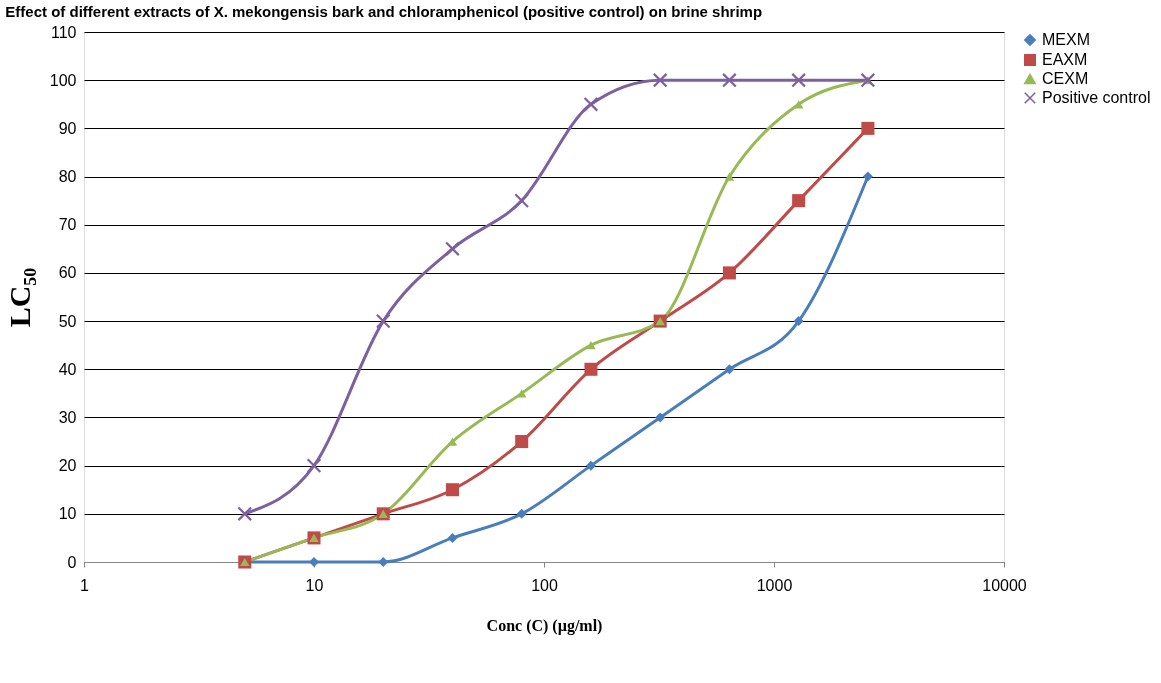  Describe the element at coordinates (314, 585) in the screenshot. I see `x-tick-label: 10` at that location.